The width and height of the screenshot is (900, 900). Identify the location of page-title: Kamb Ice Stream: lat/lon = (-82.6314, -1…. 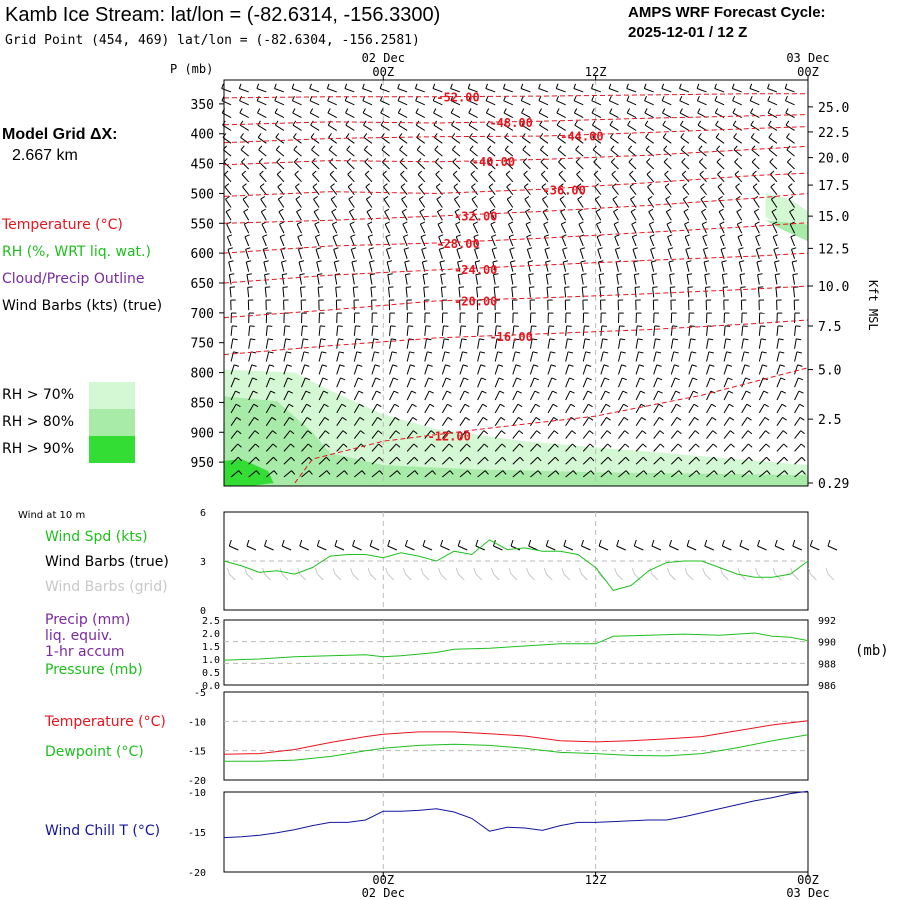
(223, 15).